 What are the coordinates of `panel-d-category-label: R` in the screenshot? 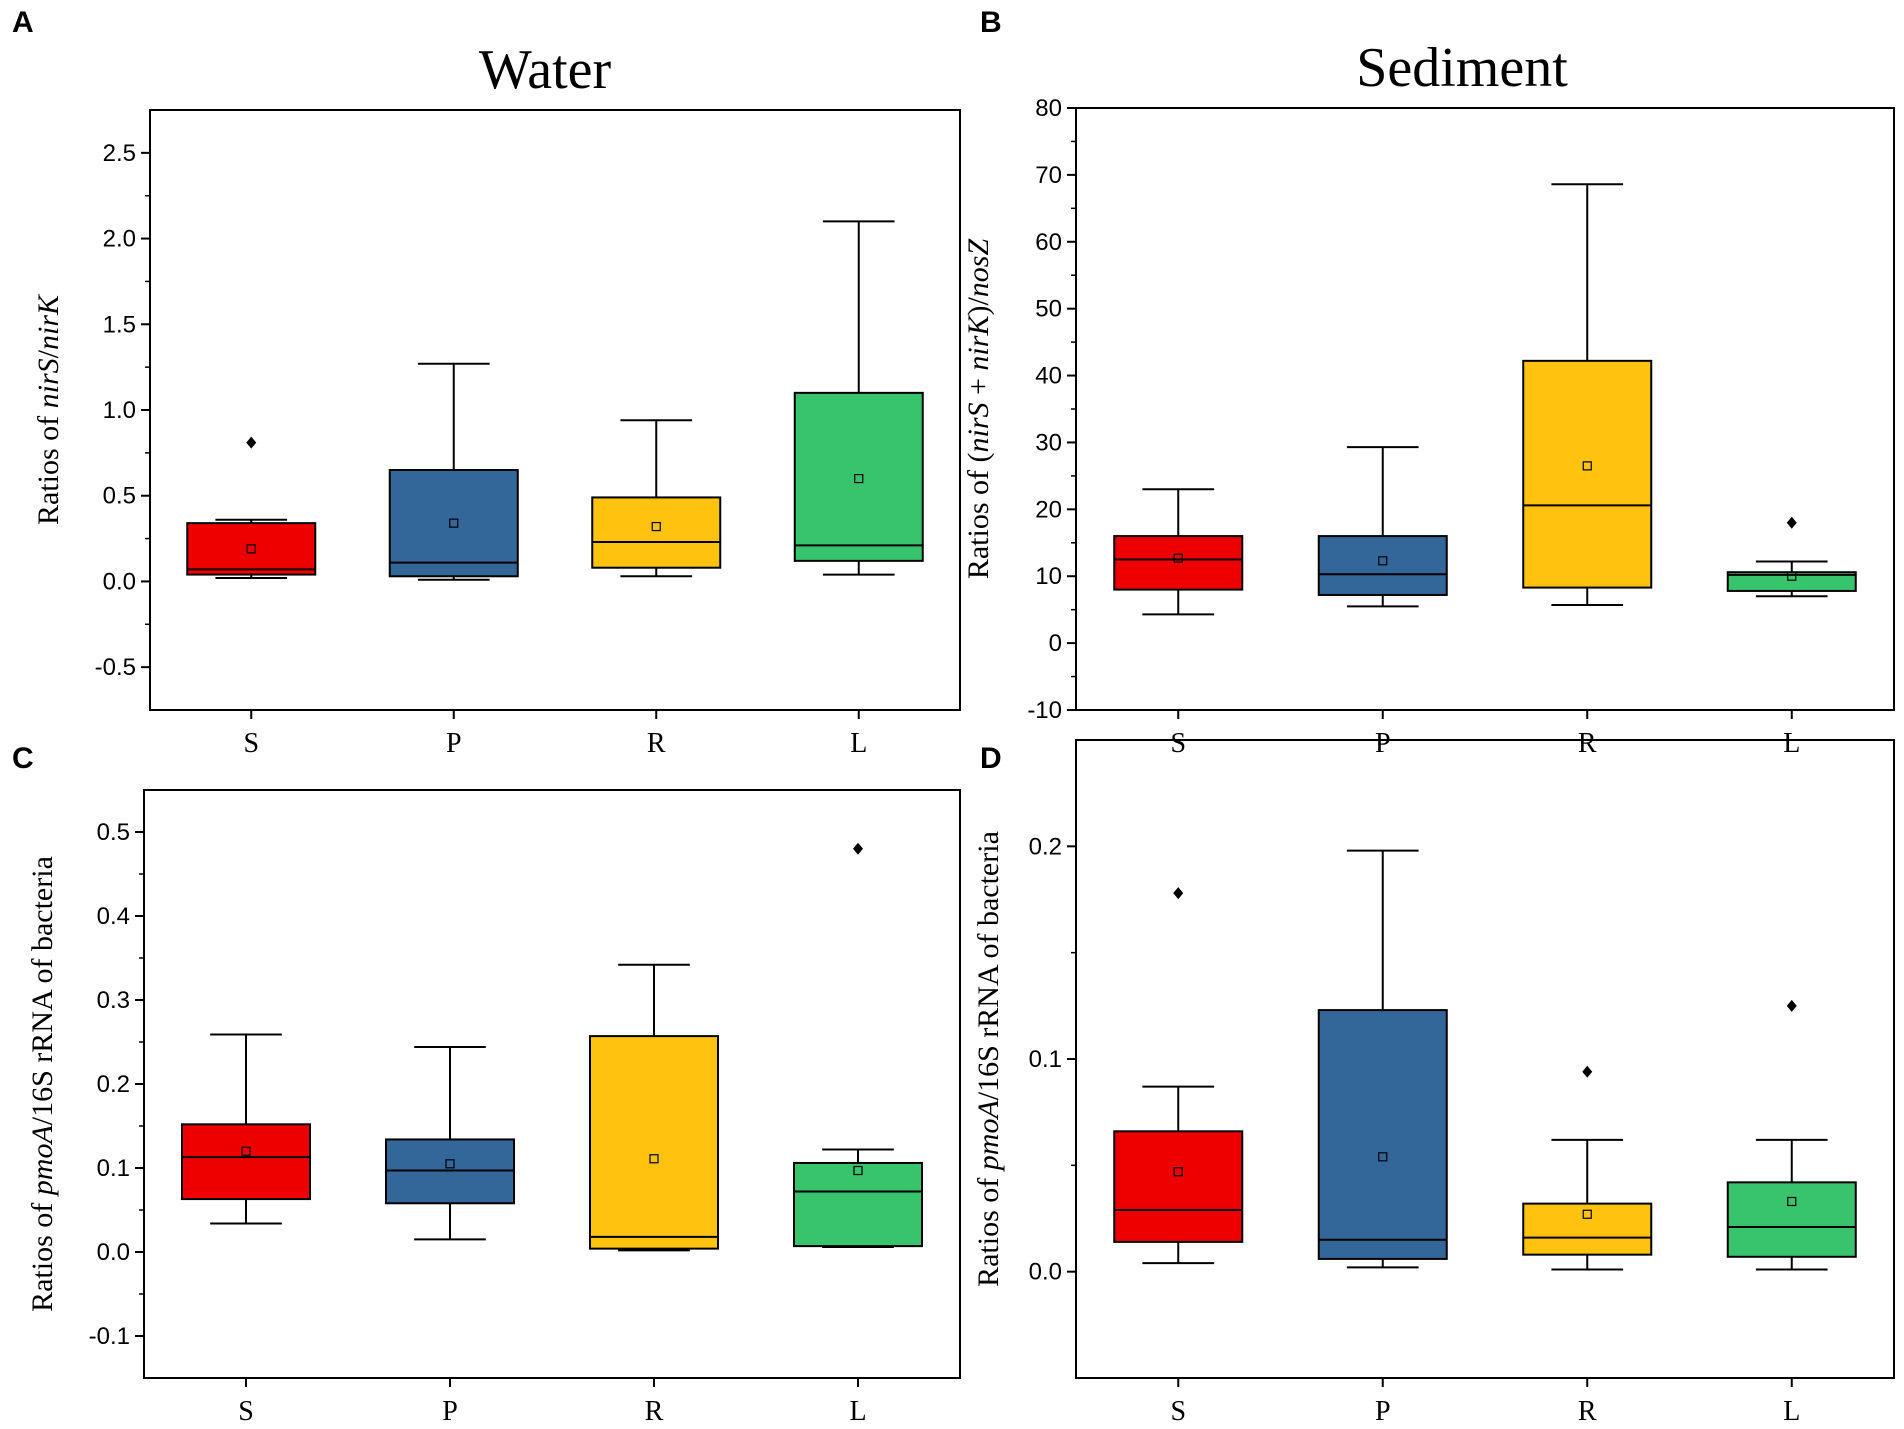 It's located at (1587, 1411).